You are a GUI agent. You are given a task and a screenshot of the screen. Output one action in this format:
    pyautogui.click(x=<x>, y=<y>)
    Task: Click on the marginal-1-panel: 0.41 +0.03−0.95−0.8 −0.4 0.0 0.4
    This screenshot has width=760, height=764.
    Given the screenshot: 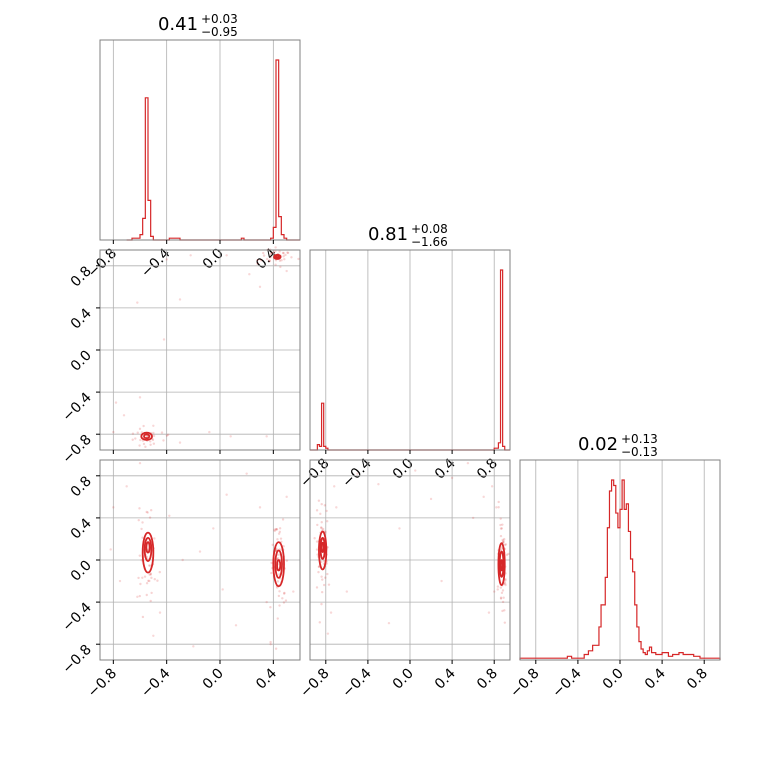 What is the action you would take?
    pyautogui.click(x=193, y=146)
    